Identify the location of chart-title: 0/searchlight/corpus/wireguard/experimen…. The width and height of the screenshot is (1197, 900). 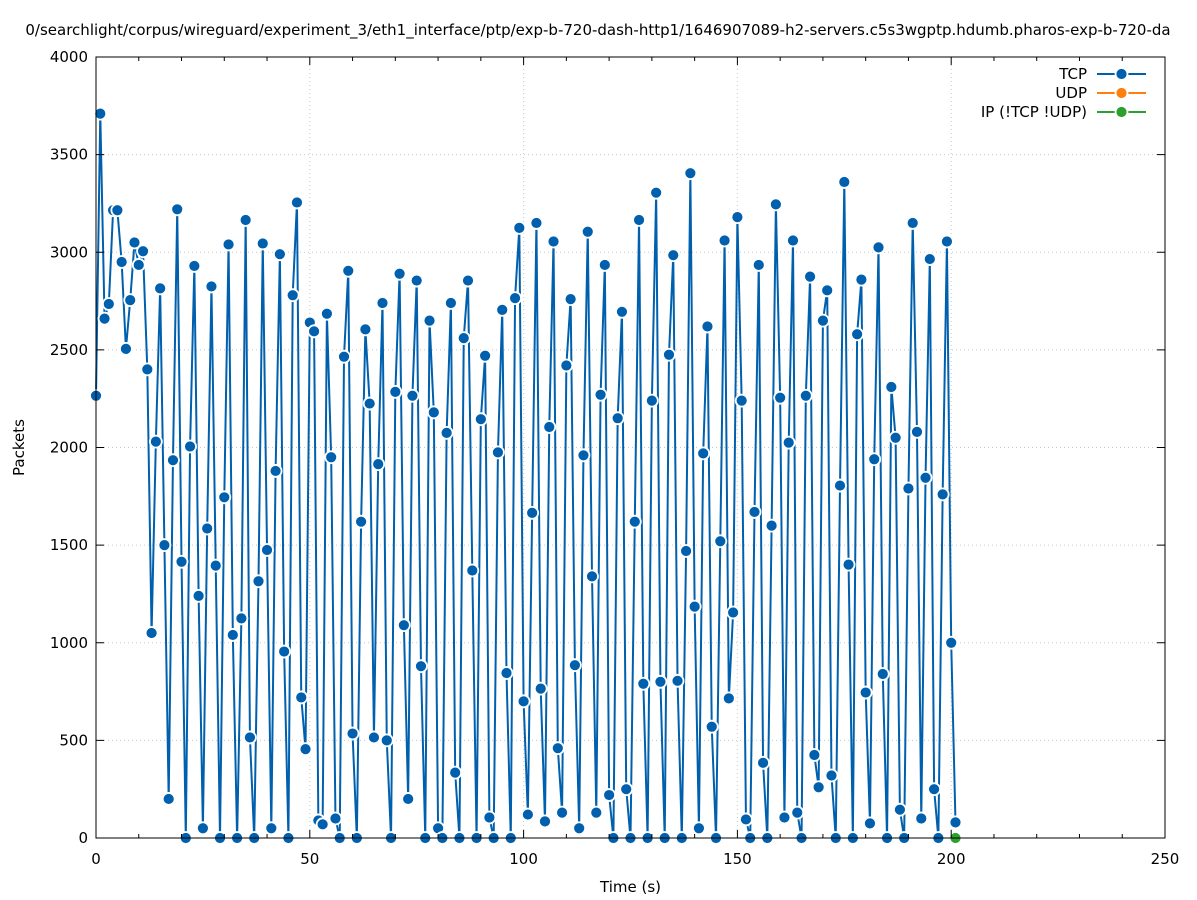
(597, 30).